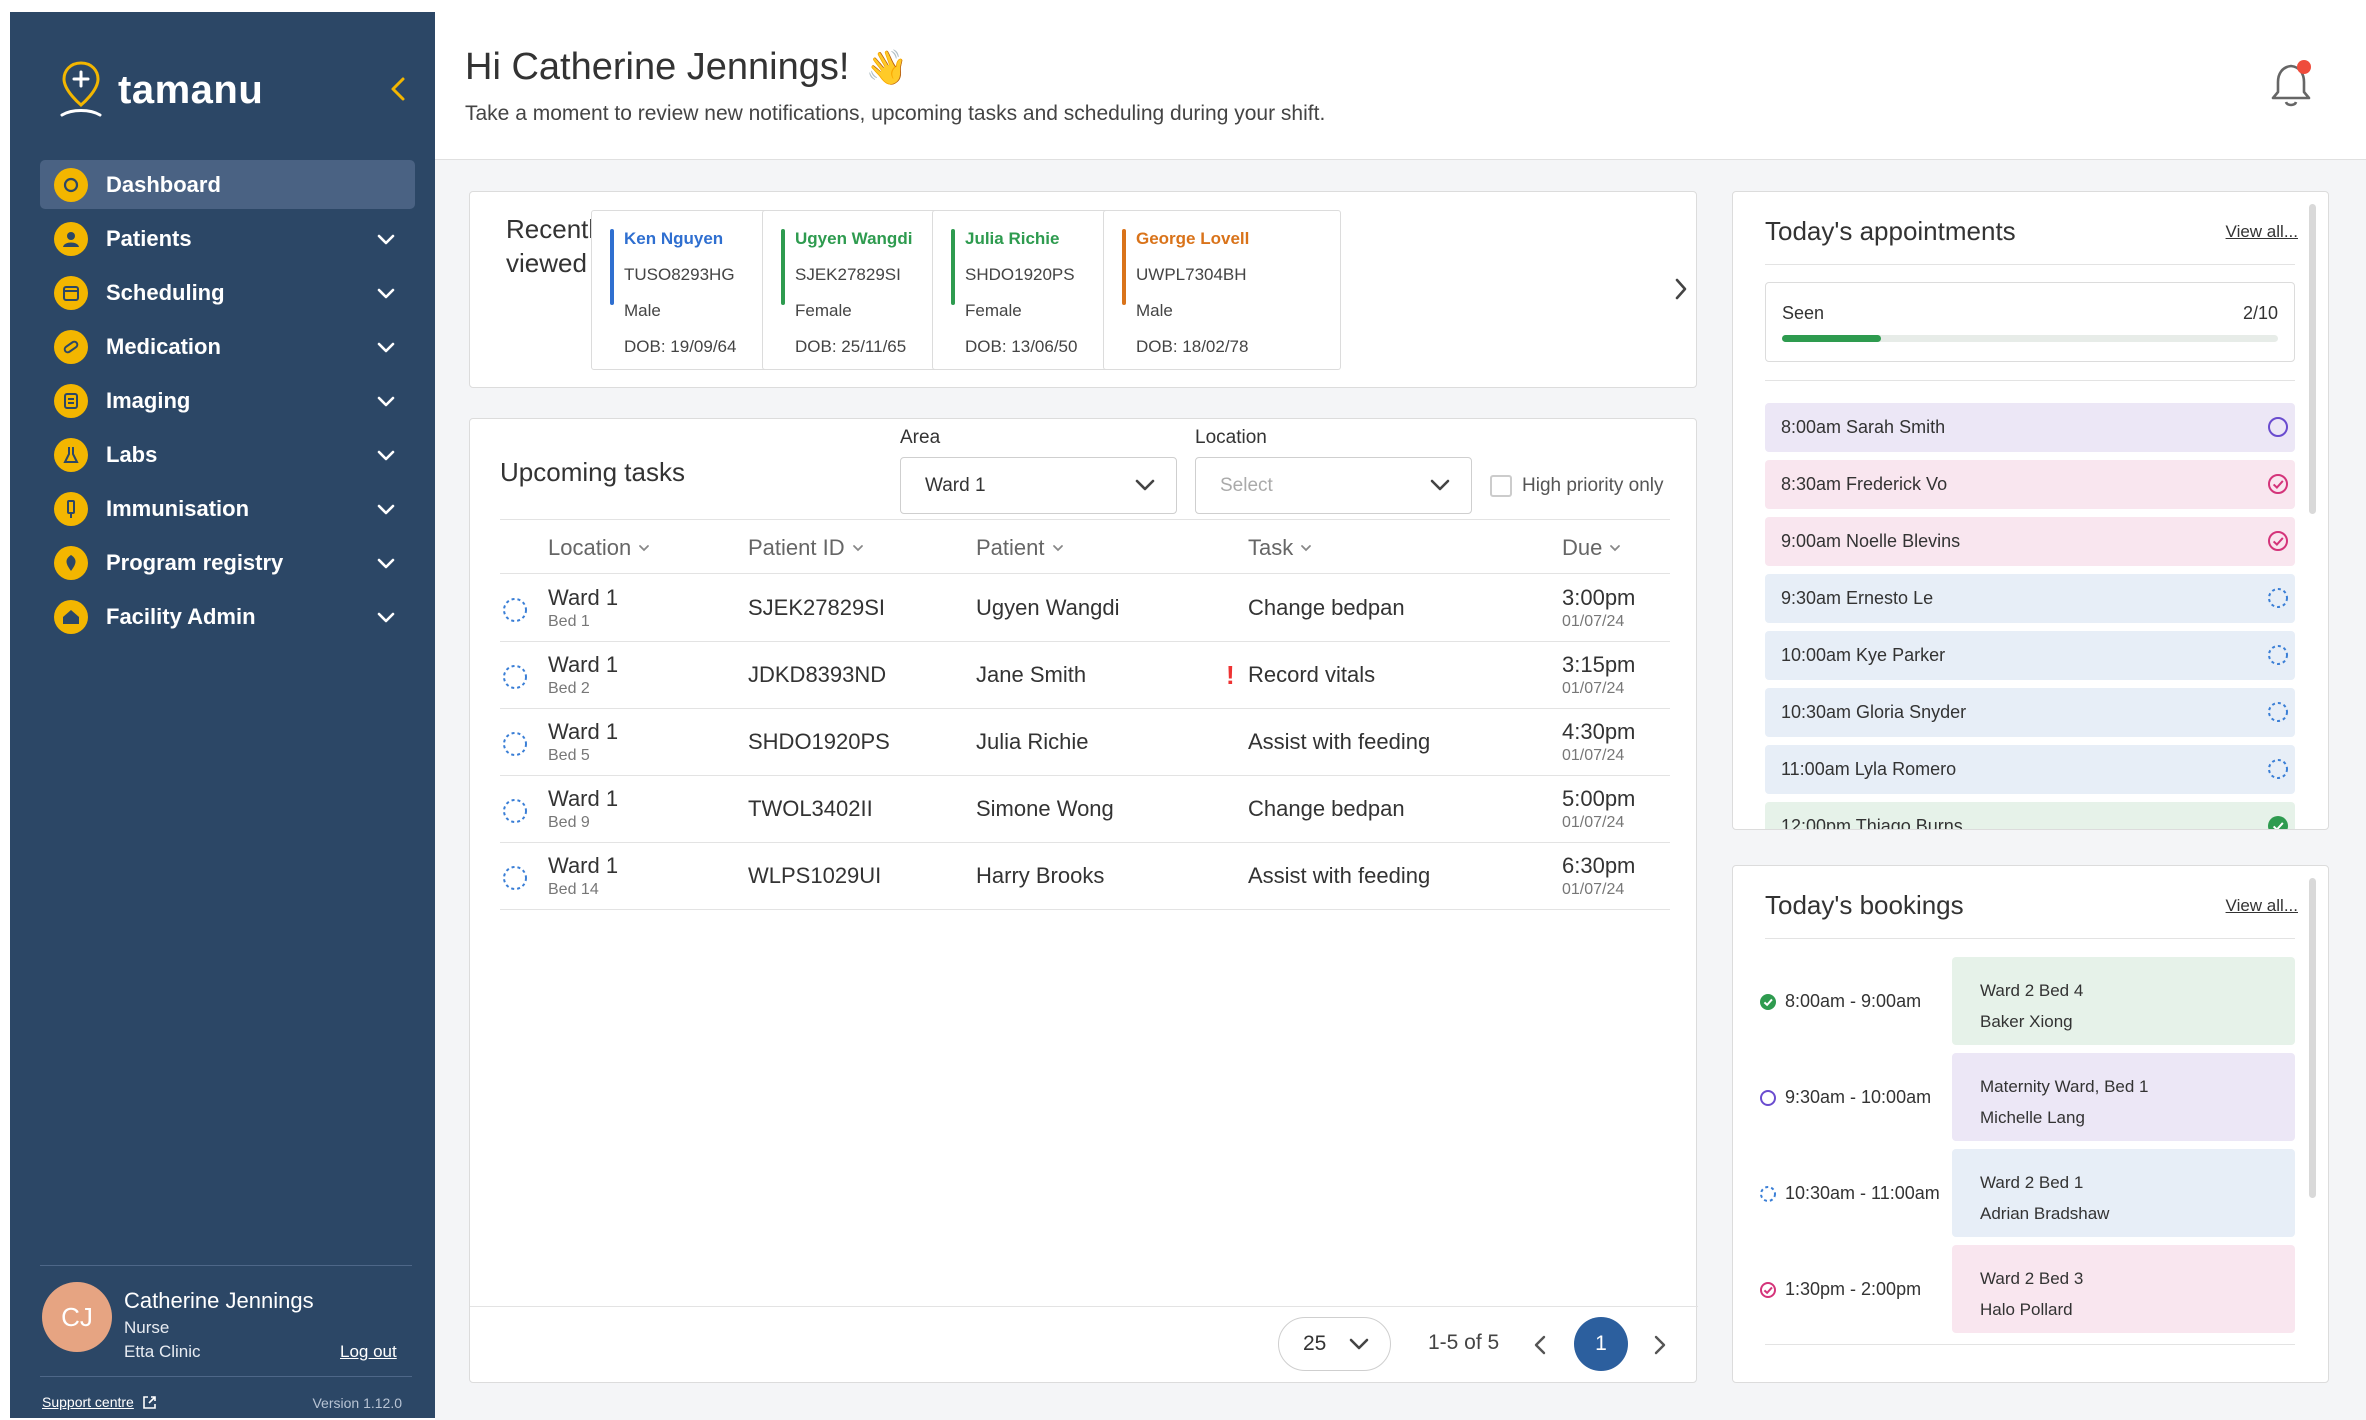  Describe the element at coordinates (612, 267) in the screenshot. I see `patient-color-bar` at that location.